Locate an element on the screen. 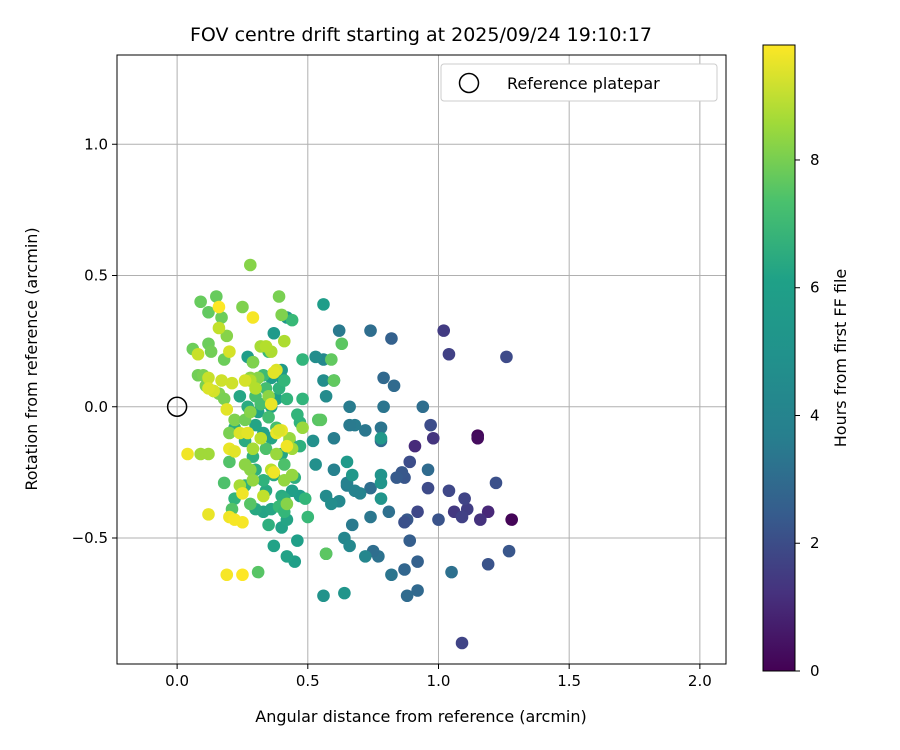 The image size is (900, 750). colorbar-tick-label: 4 is located at coordinates (815, 415).